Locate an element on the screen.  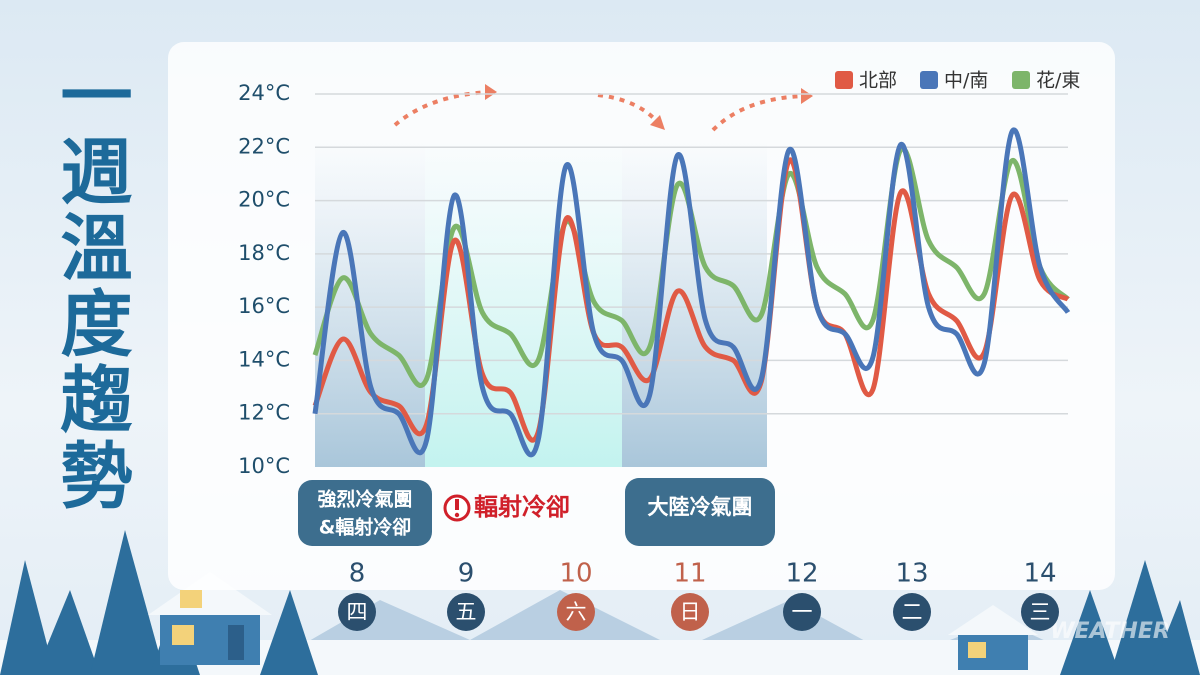
y-tick-label: 16°C is located at coordinates (264, 306).